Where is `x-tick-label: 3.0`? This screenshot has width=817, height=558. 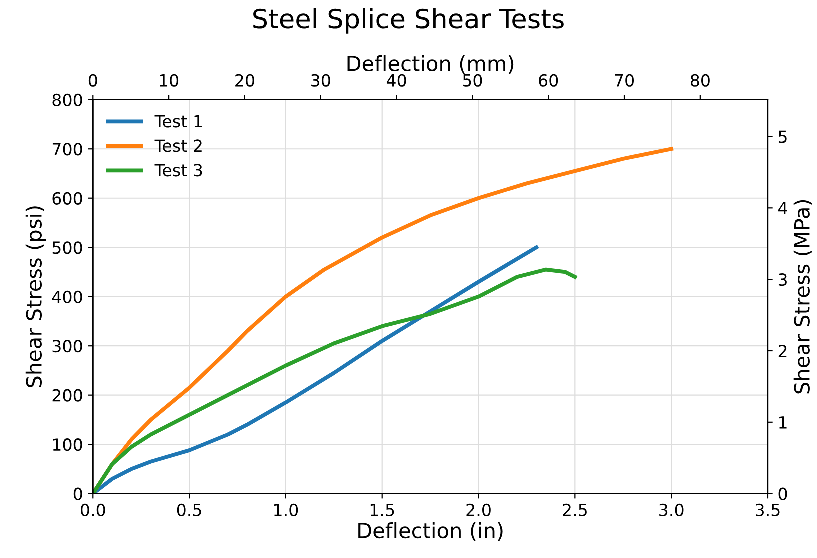
x-tick-label: 3.0 is located at coordinates (672, 510).